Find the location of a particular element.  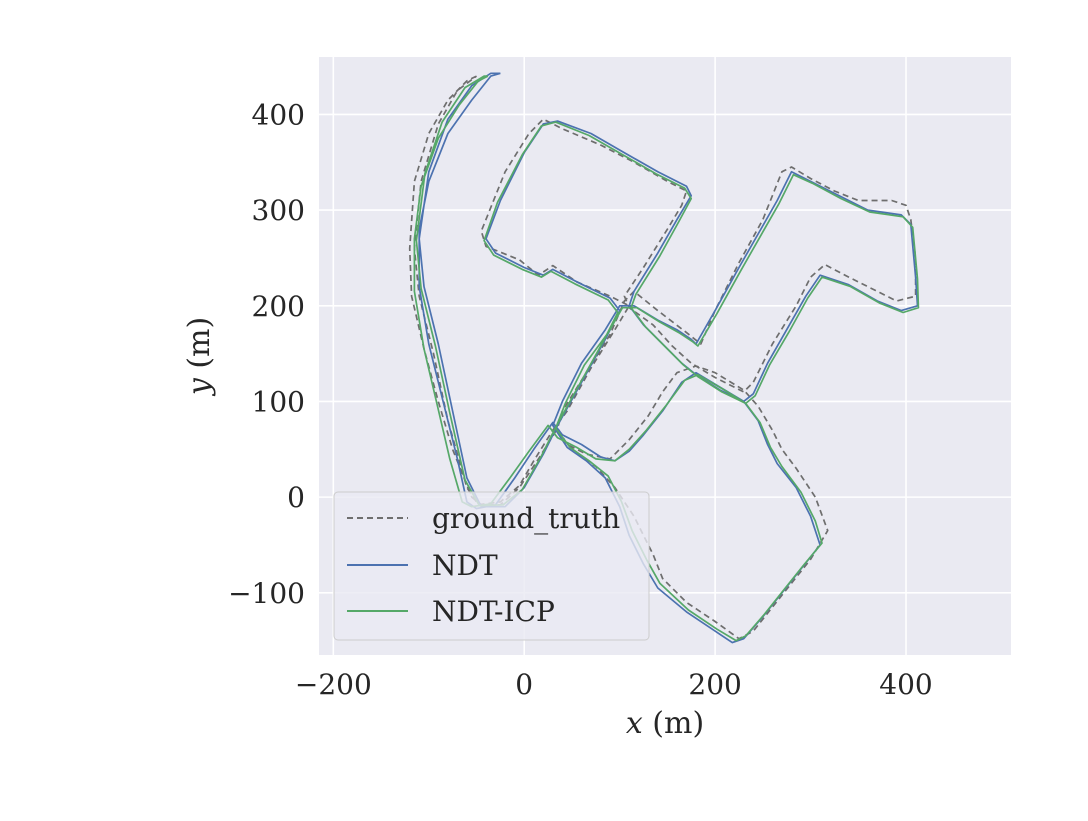

legend: ground_truth NDT NDT-ICP is located at coordinates (491, 566).